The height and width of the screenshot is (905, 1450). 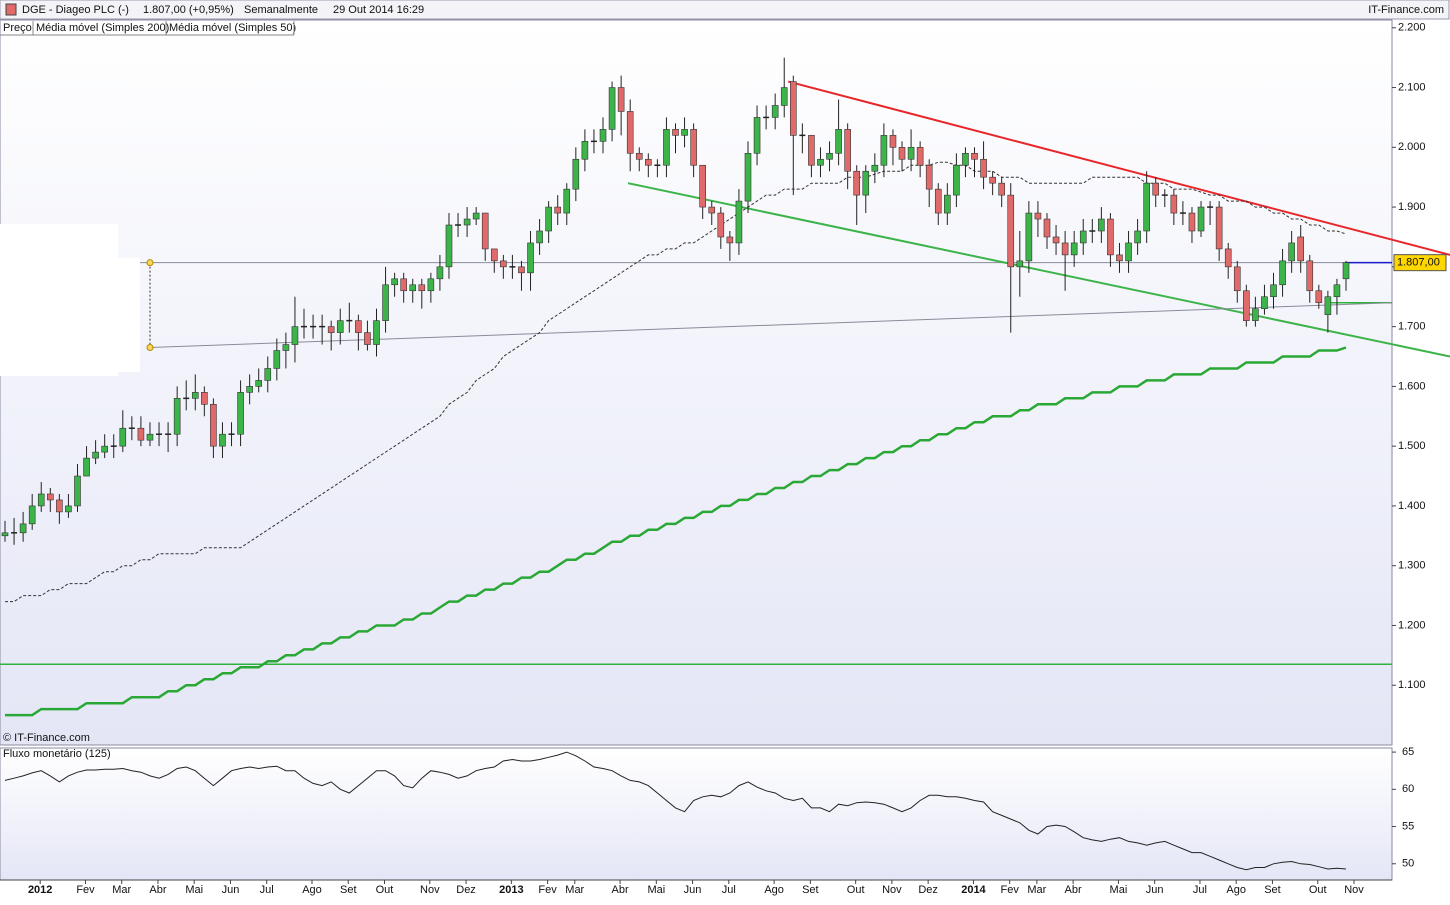 What do you see at coordinates (574, 890) in the screenshot?
I see `x-tick-label: Mar` at bounding box center [574, 890].